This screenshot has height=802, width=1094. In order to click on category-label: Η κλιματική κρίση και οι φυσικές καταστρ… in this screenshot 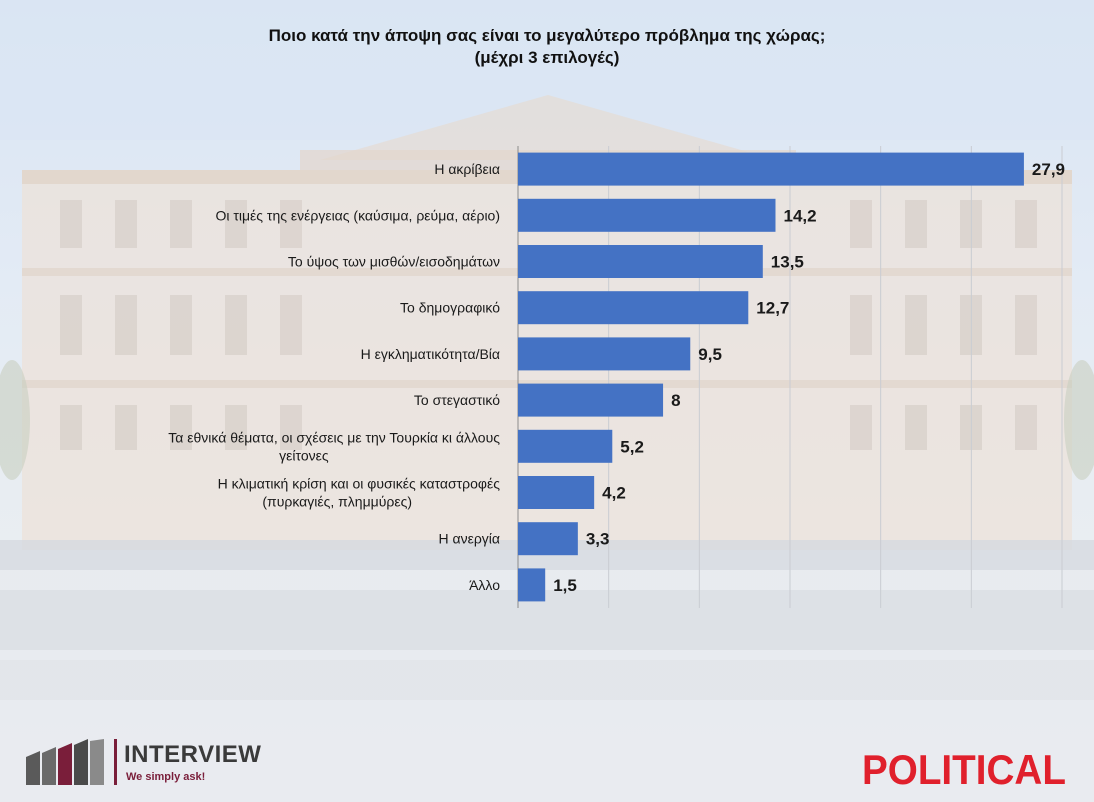, I will do `click(359, 493)`.